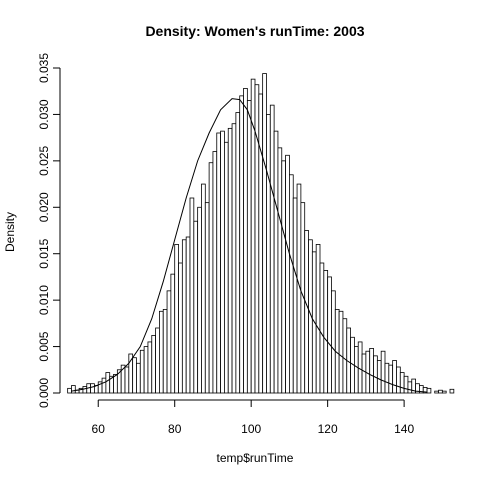  What do you see at coordinates (253, 417) in the screenshot?
I see `x-axis: 60 80 100 120 140` at bounding box center [253, 417].